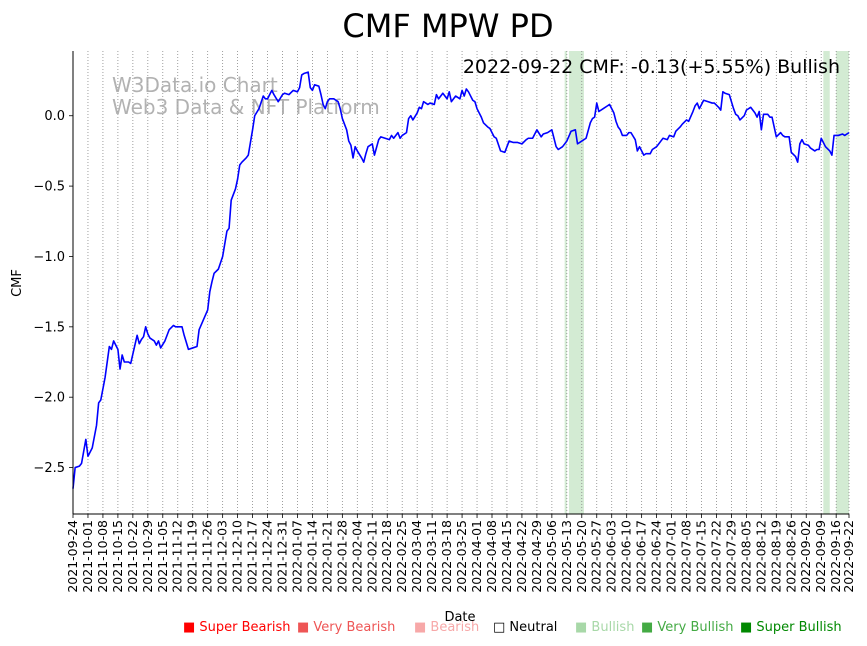  I want to click on legend-item: ■ Bearish, so click(446, 627).